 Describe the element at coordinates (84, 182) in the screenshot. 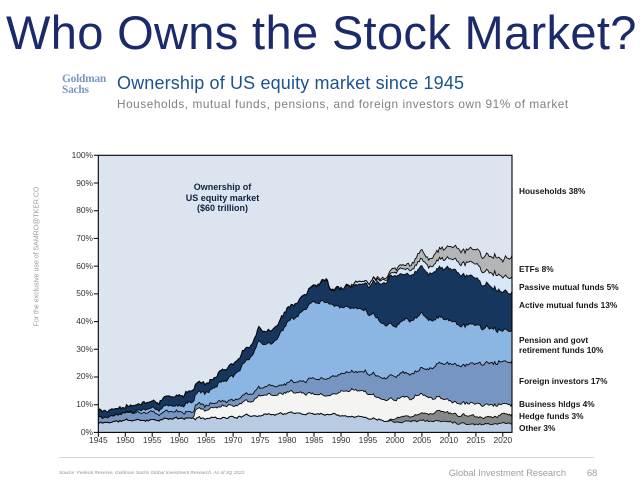

I see `y-axis-tick-label: 90%` at that location.